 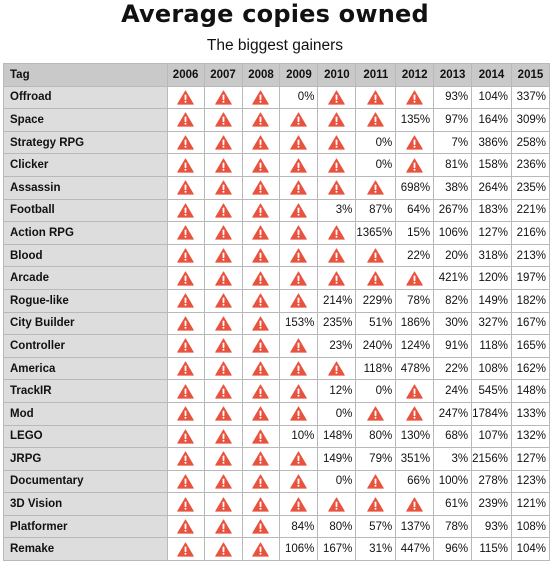 What do you see at coordinates (491, 436) in the screenshot?
I see `value-cell: 107%` at bounding box center [491, 436].